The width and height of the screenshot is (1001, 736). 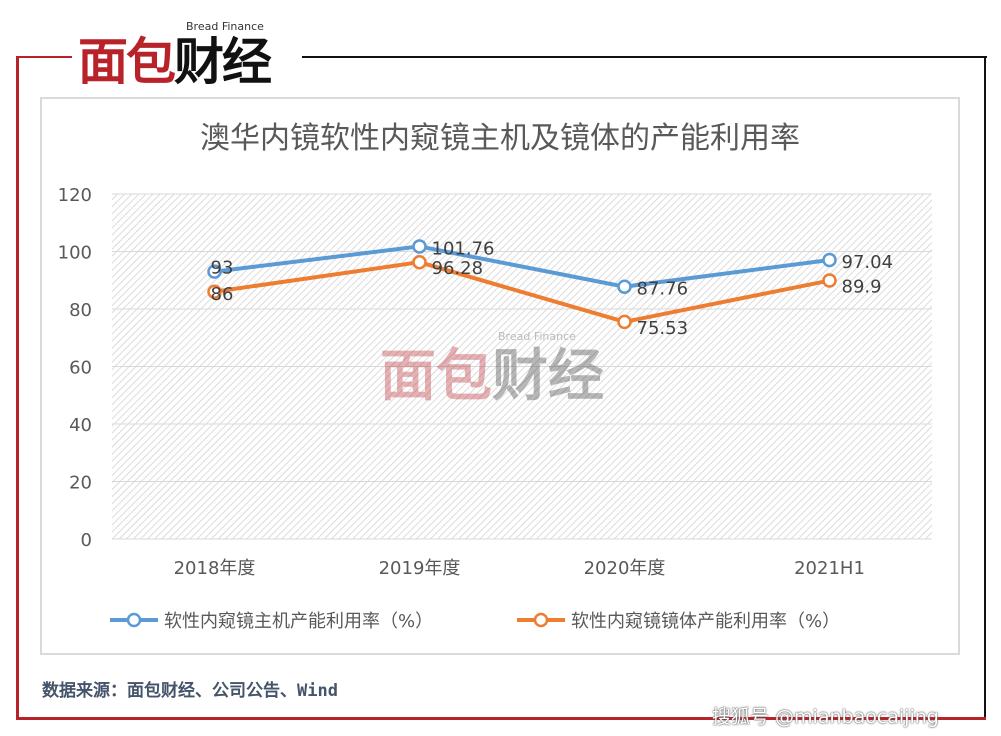 I want to click on chart-title: 澳华内镜软性内窥镜主机及镜体的产能利用率, so click(x=500, y=138).